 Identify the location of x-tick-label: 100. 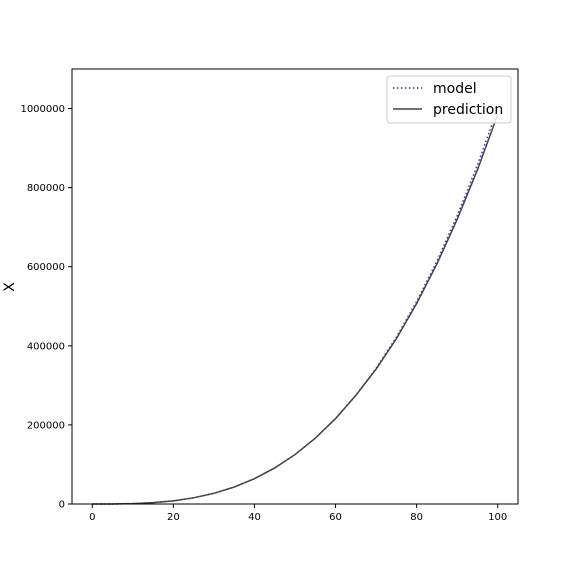
(497, 517).